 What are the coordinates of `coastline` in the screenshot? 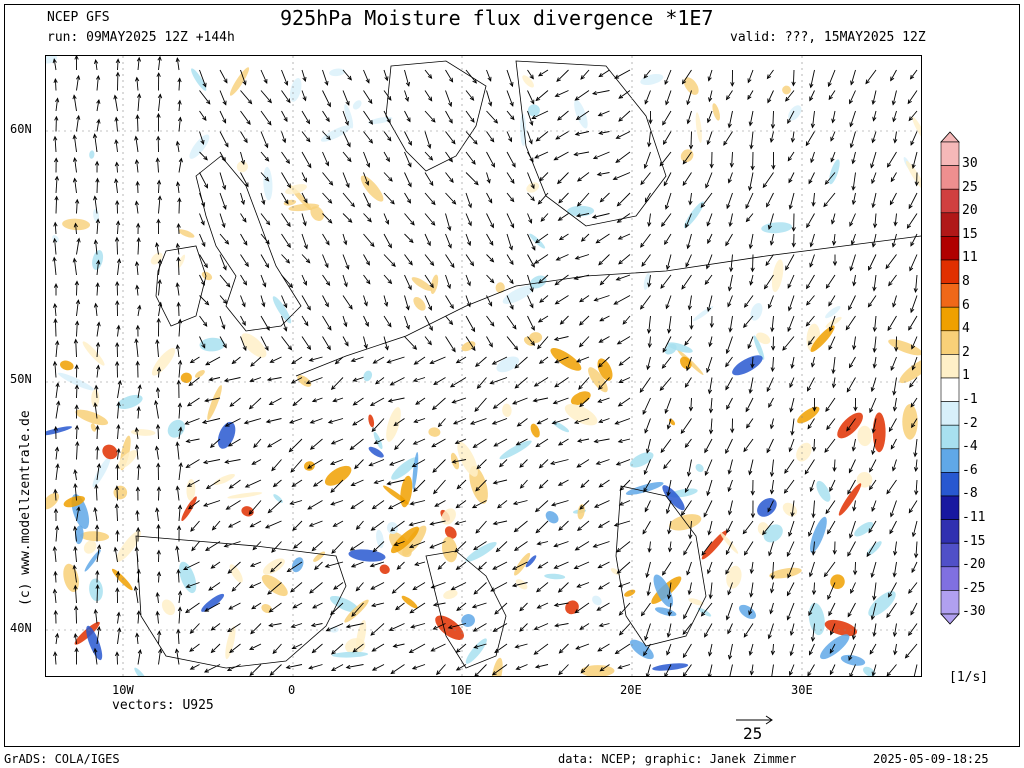 It's located at (181, 286).